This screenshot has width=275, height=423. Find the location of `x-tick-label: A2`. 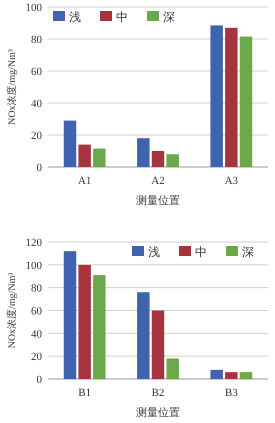

x-tick-label: A2 is located at coordinates (158, 181).